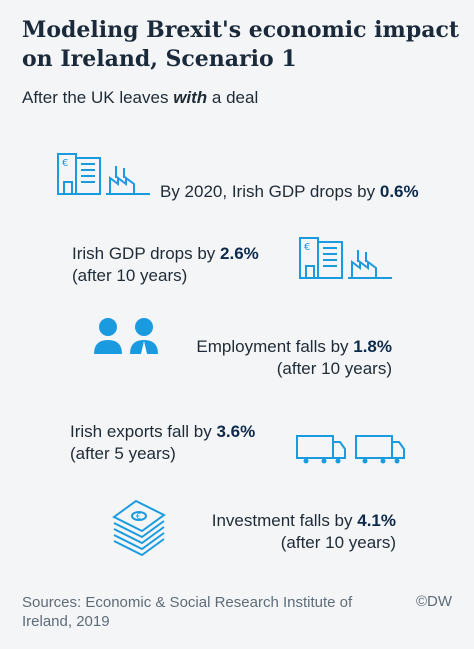  I want to click on item-text: Irish GDP drops by, so click(146, 253).